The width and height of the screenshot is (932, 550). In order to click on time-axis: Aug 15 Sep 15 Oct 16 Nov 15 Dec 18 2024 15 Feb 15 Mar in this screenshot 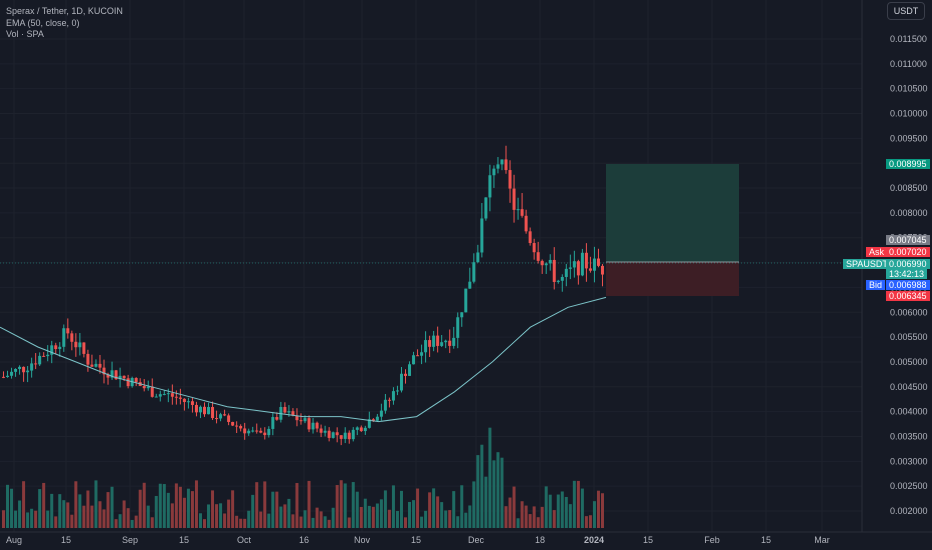, I will do `click(418, 540)`.